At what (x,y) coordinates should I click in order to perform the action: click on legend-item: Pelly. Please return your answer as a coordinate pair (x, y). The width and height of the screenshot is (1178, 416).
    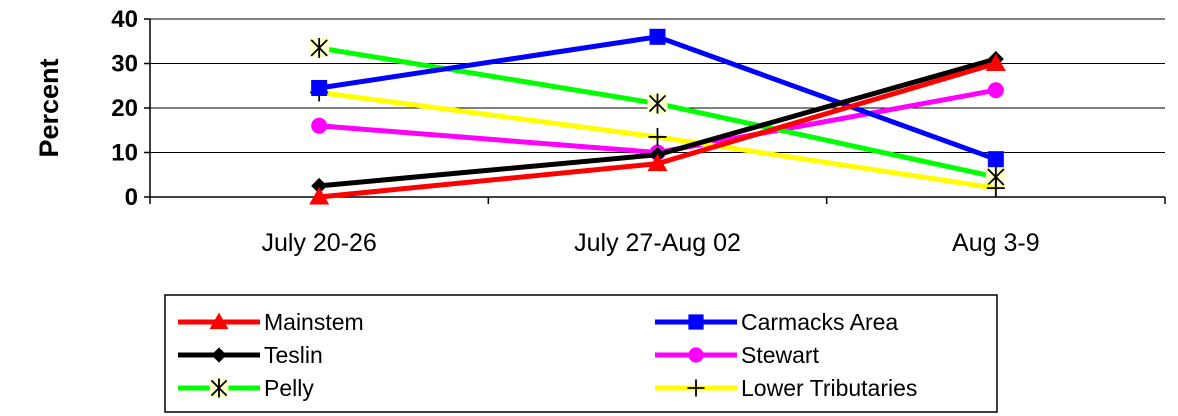
    Looking at the image, I should click on (246, 388).